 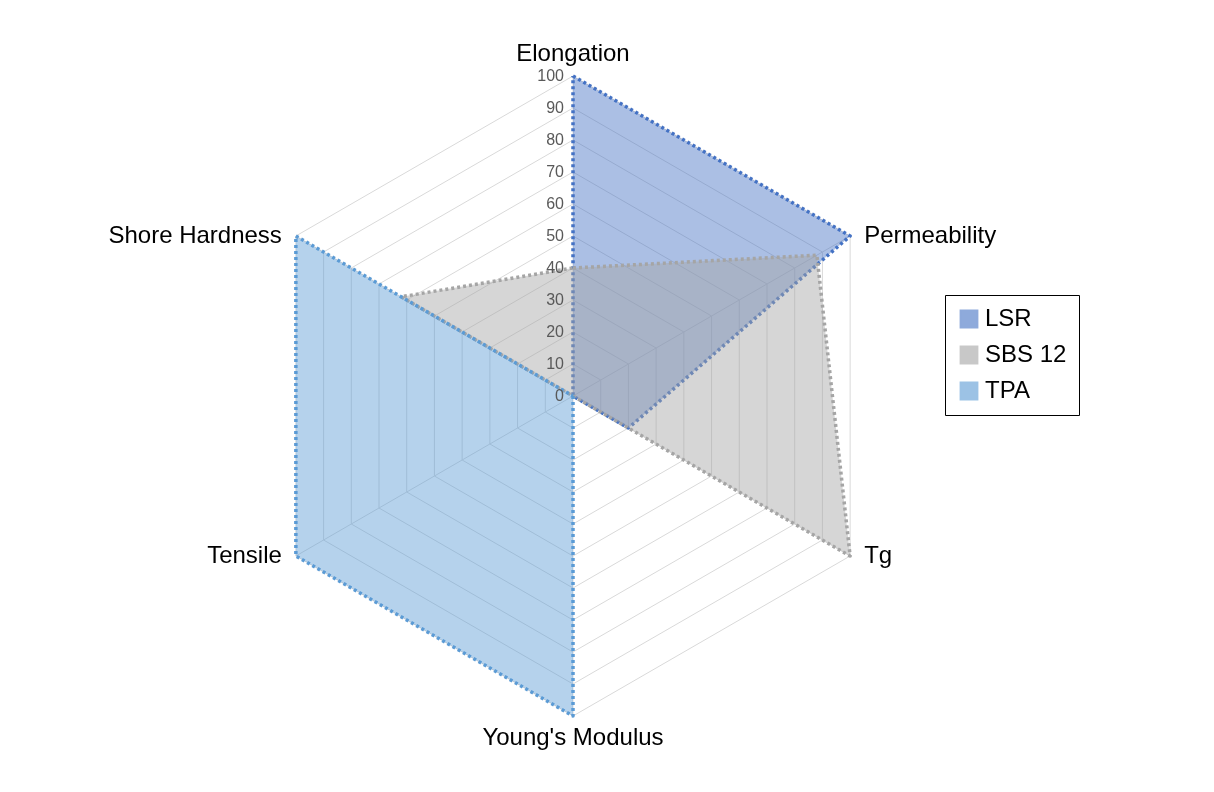 I want to click on y-tick-label: 100, so click(x=551, y=75).